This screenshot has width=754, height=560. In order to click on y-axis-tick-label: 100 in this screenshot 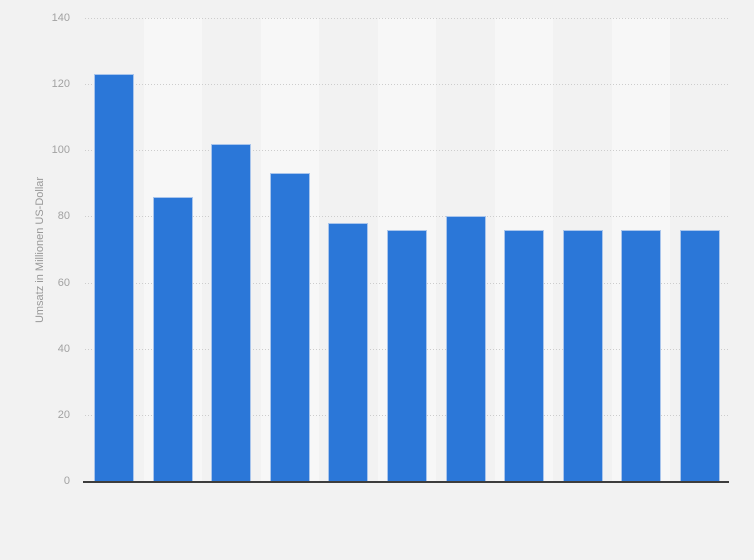, I will do `click(60, 150)`.